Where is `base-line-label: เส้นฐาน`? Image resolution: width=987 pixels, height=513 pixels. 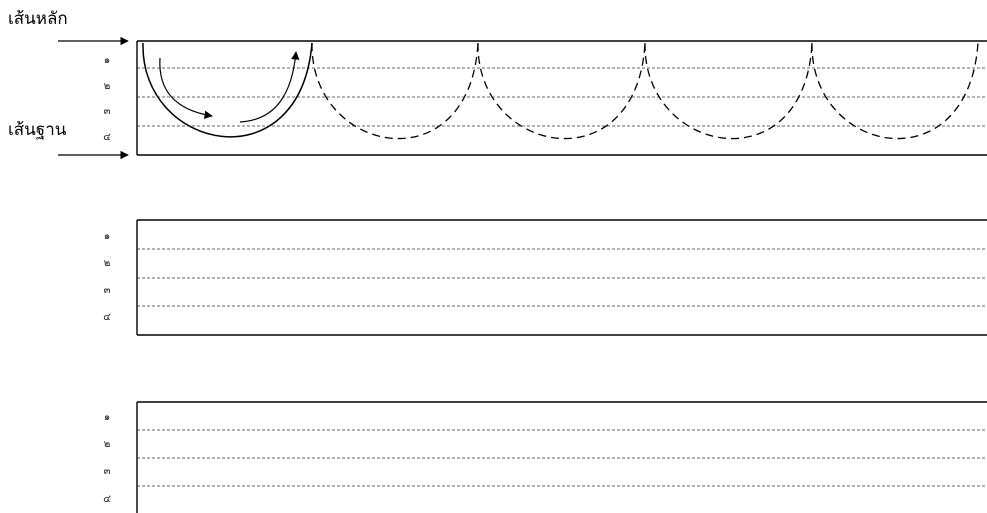 base-line-label: เส้นฐาน is located at coordinates (37, 130).